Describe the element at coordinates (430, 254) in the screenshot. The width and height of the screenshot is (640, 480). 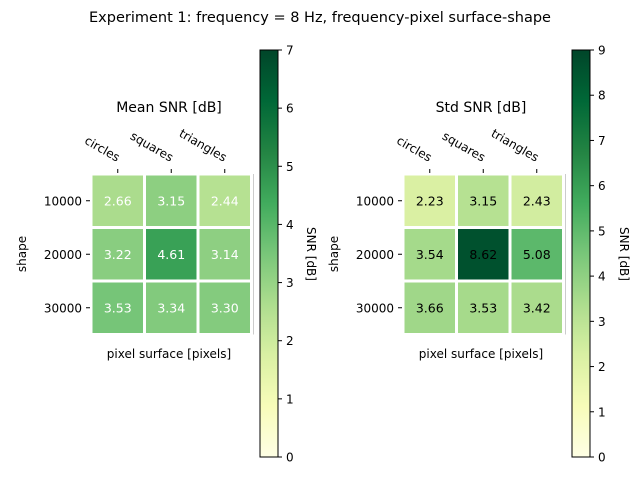
I see `cell-value-label: 3.54` at that location.